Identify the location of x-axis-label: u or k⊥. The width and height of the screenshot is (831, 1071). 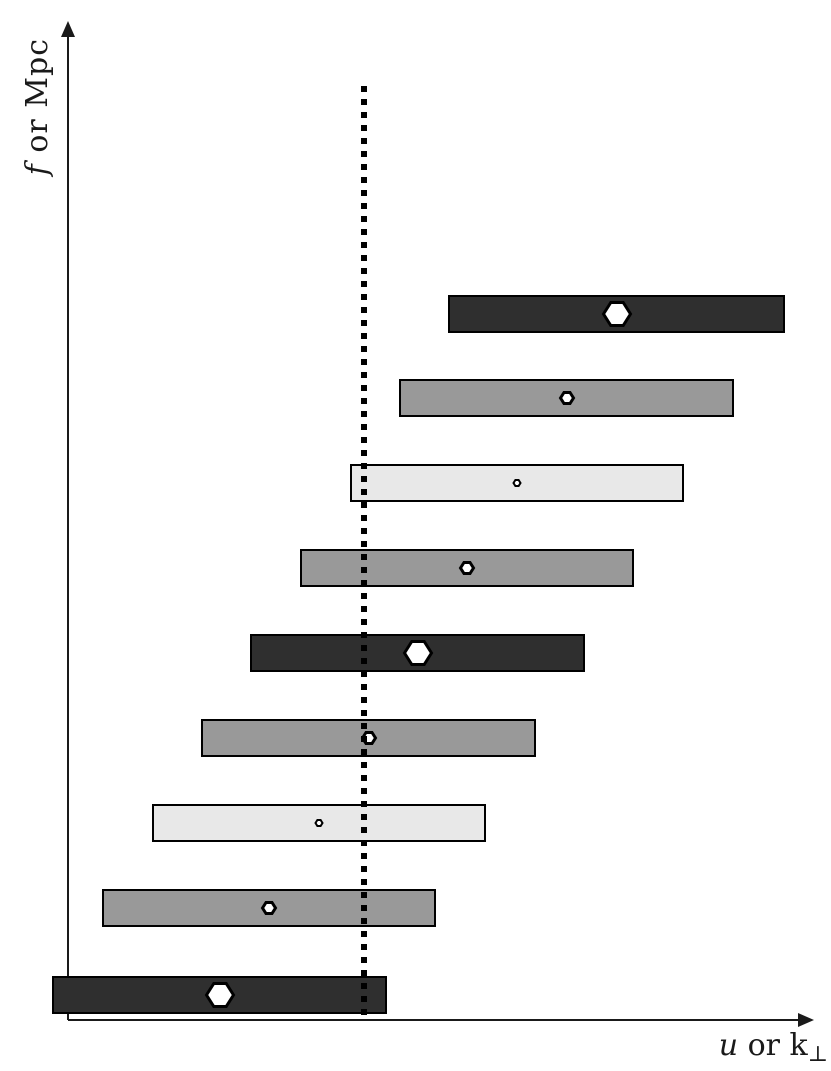
(773, 1047).